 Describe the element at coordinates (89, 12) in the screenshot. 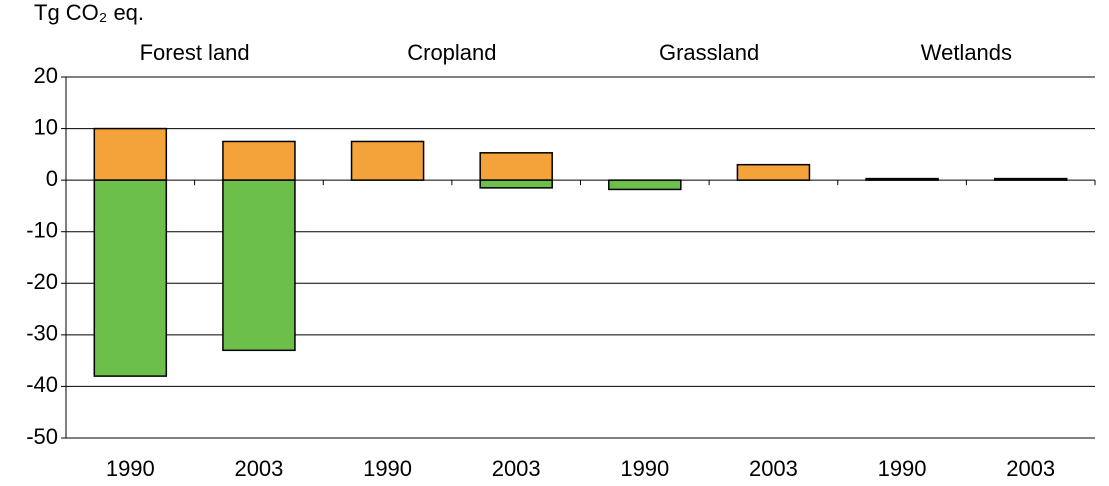

I see `unit-label: Tg CO₂ eq.` at that location.